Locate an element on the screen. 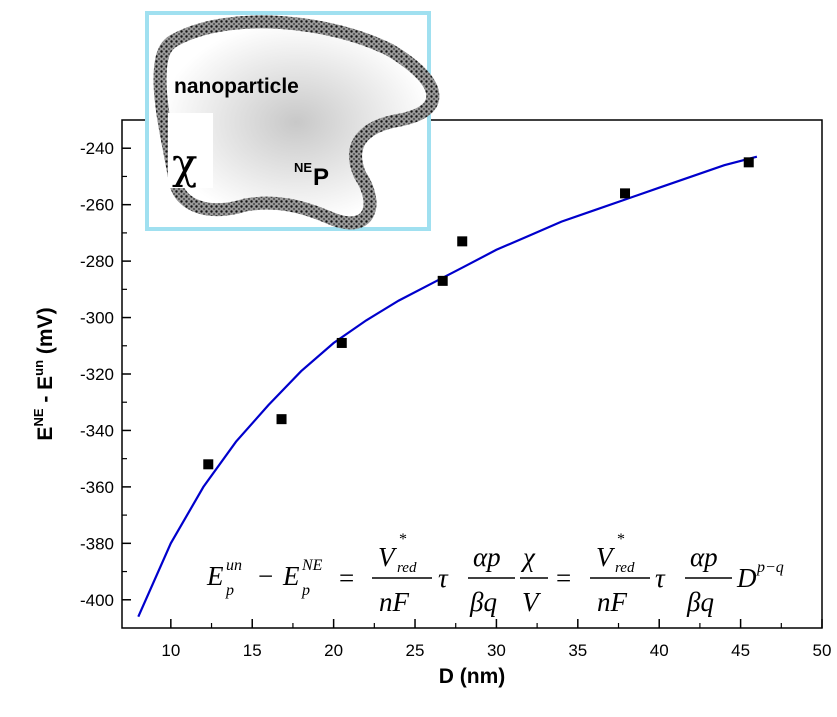 The height and width of the screenshot is (717, 837). x-tick-labels: 10 15 20 25 30 35 40 45 50 is located at coordinates (496, 650).